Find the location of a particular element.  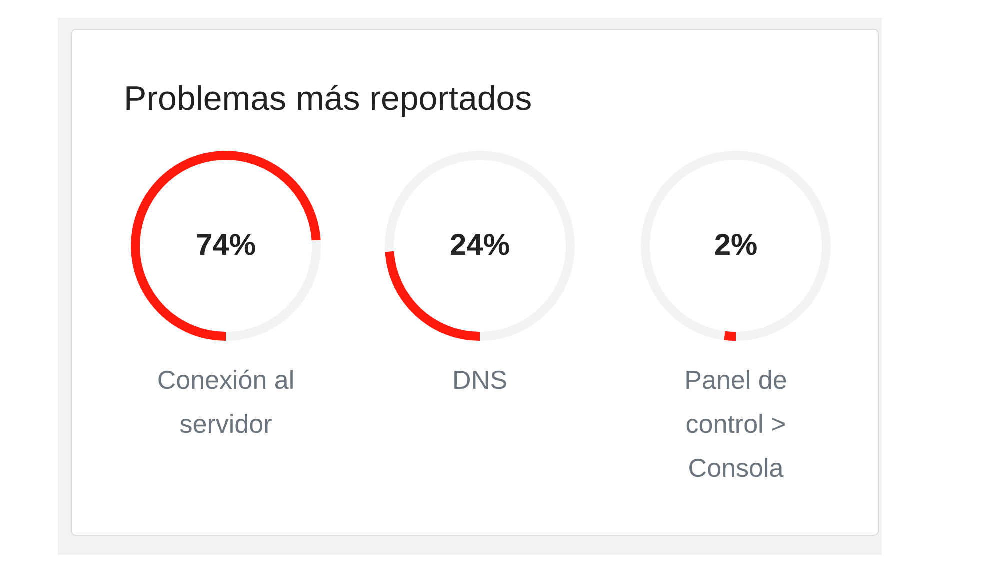

text: 74% is located at coordinates (226, 246).